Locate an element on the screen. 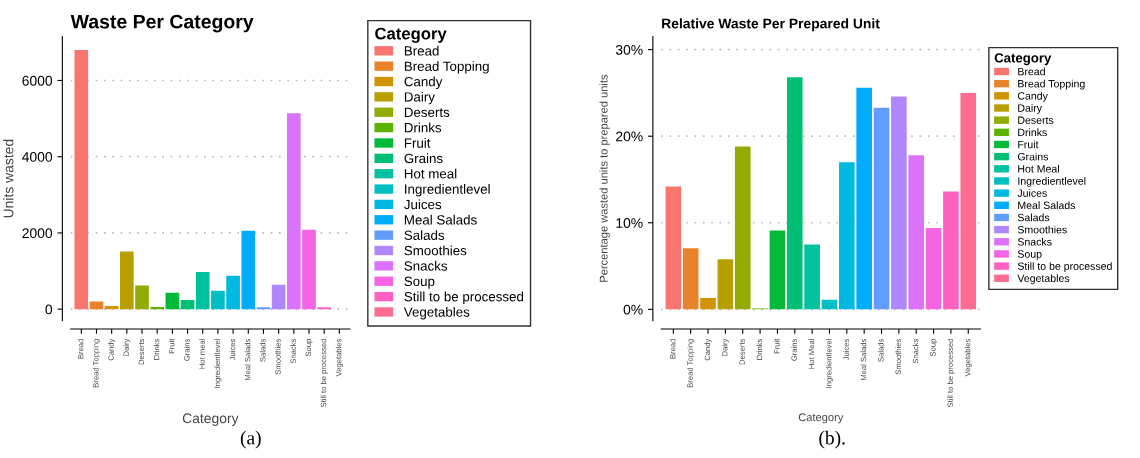  legend-label: Hot meal is located at coordinates (430, 173).